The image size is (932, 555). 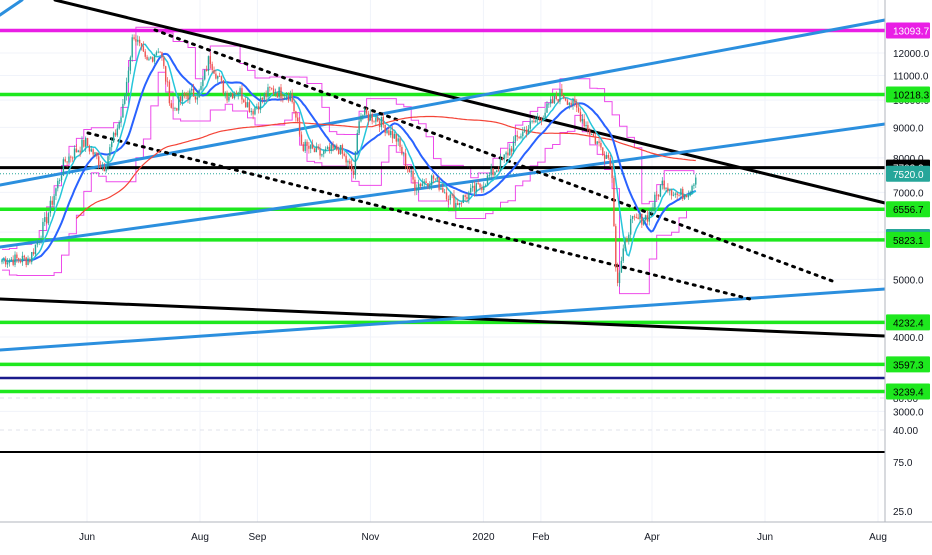 I want to click on price-tick-label: 5000.0, so click(x=908, y=280).